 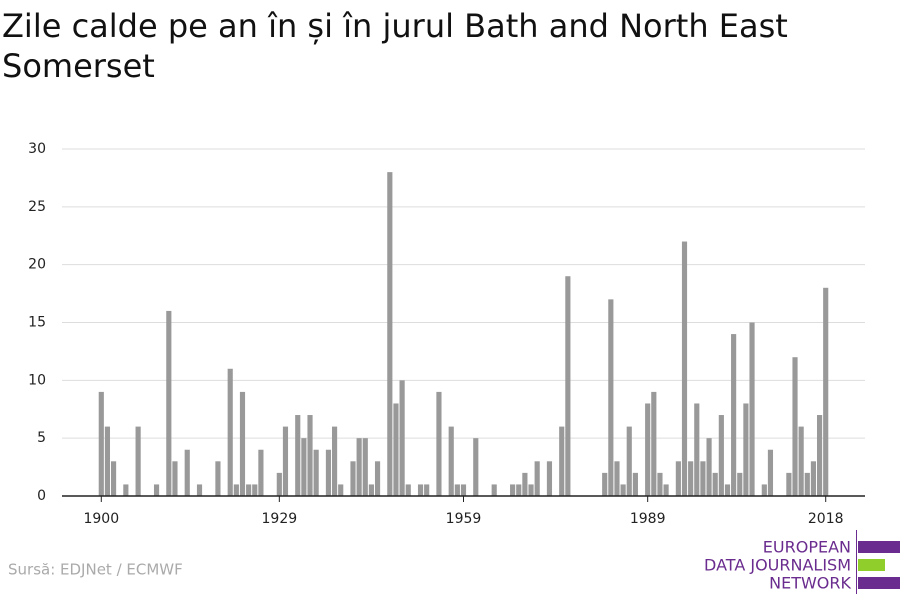 What do you see at coordinates (648, 519) in the screenshot?
I see `x-tick-label: 1989` at bounding box center [648, 519].